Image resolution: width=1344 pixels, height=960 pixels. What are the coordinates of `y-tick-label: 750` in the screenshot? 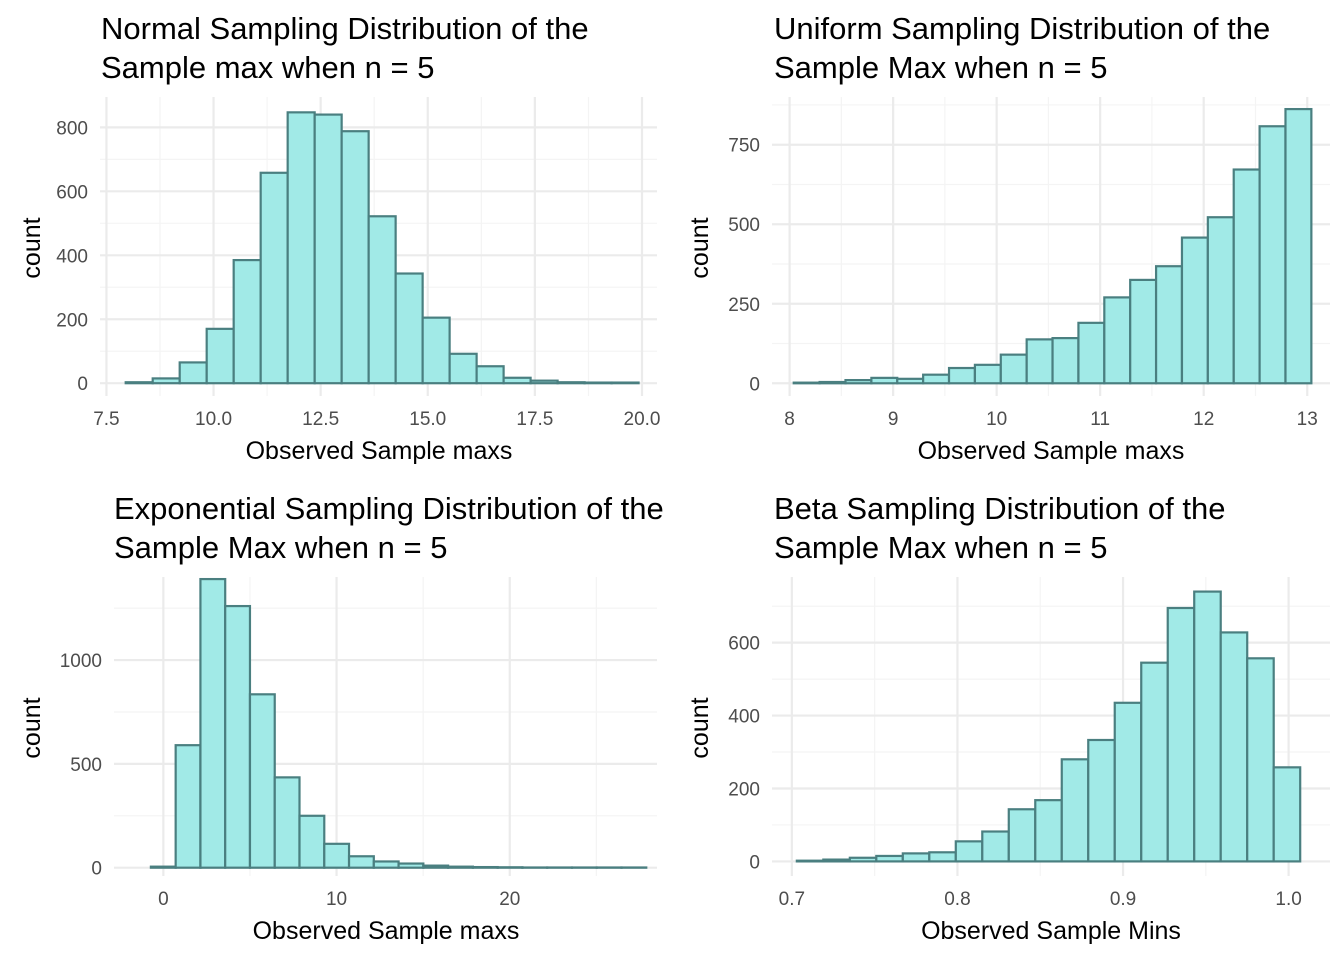 It's located at (744, 146).